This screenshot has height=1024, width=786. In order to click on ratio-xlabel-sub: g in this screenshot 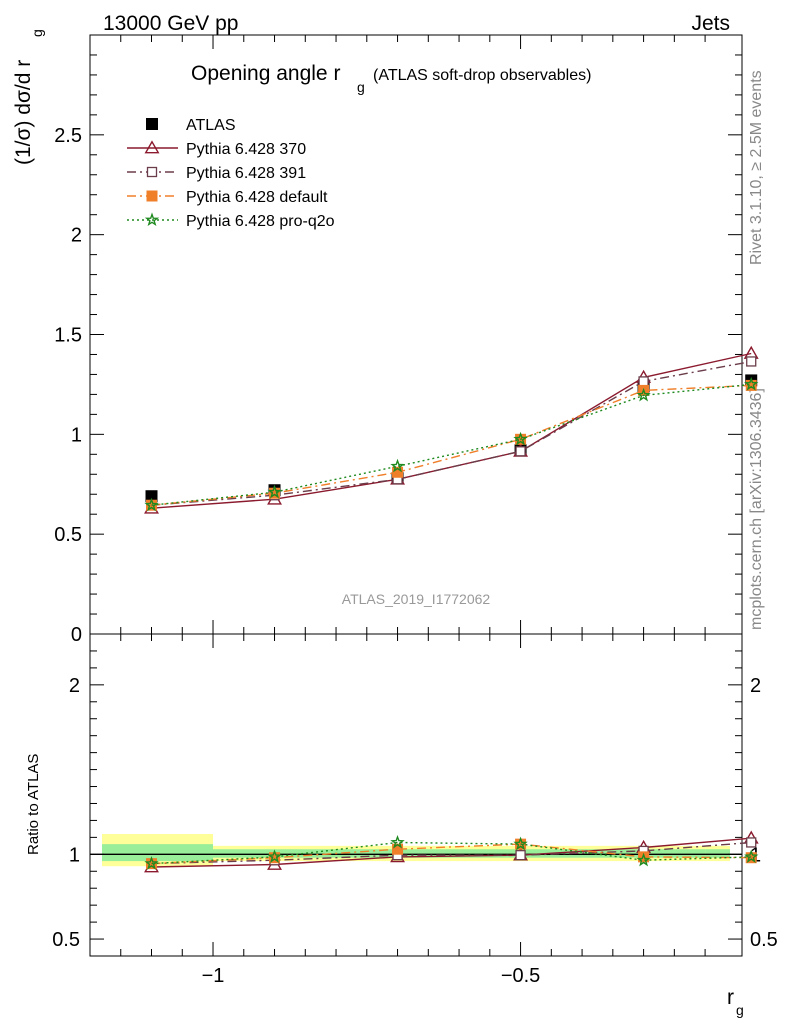, I will do `click(740, 1010)`.